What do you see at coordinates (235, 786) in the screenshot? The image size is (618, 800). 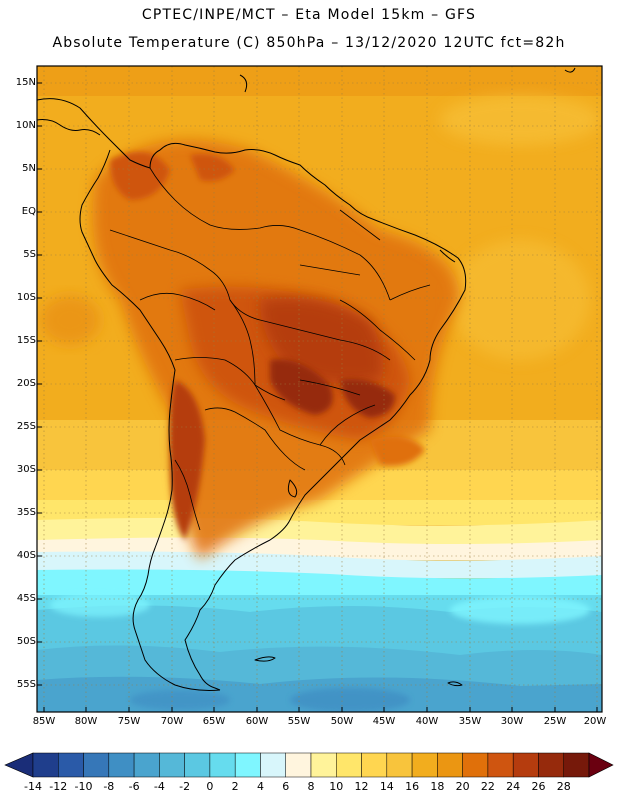 I see `colorbar-label: 2` at bounding box center [235, 786].